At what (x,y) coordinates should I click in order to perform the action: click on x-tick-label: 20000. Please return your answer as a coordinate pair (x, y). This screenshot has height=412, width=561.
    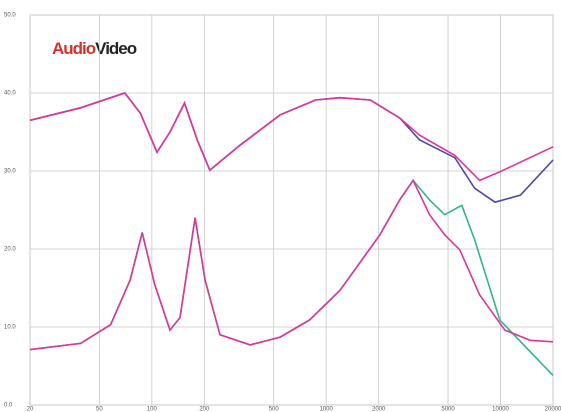
    Looking at the image, I should click on (553, 409).